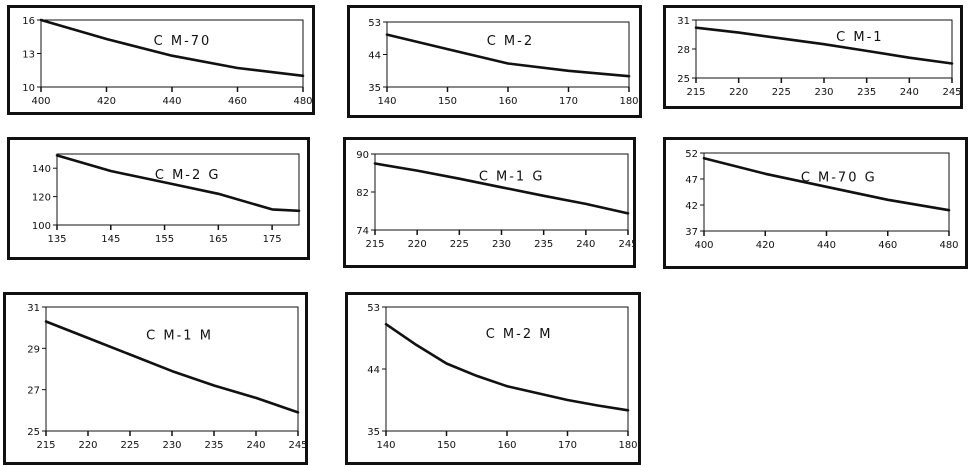  What do you see at coordinates (362, 155) in the screenshot?
I see `y-tick-label: 90` at bounding box center [362, 155].